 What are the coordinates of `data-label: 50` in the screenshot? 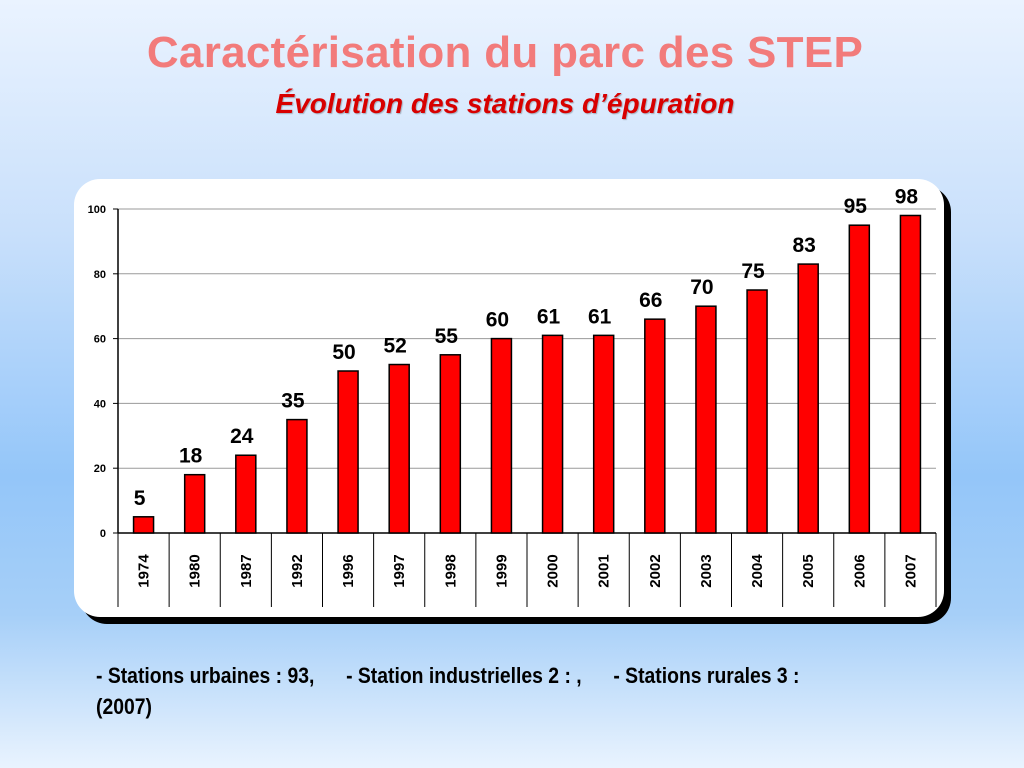 It's located at (343, 352).